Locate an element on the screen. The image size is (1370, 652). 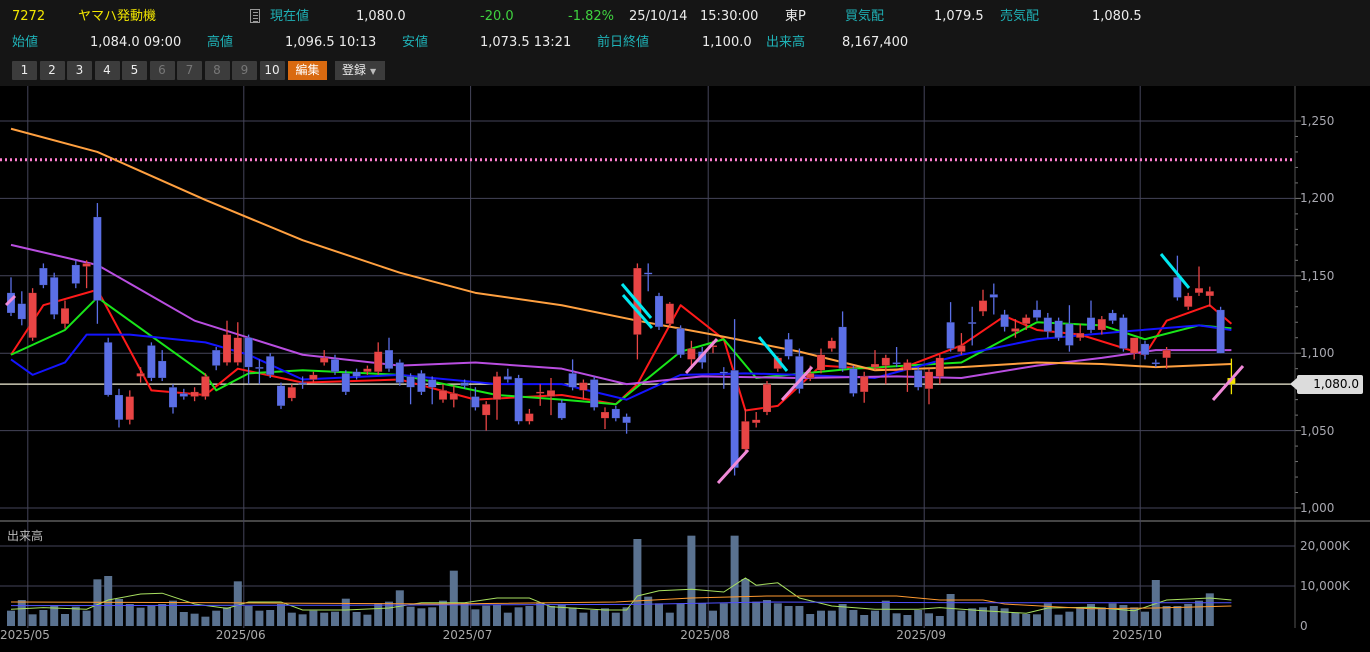
page-button-10: 10 is located at coordinates (272, 70).